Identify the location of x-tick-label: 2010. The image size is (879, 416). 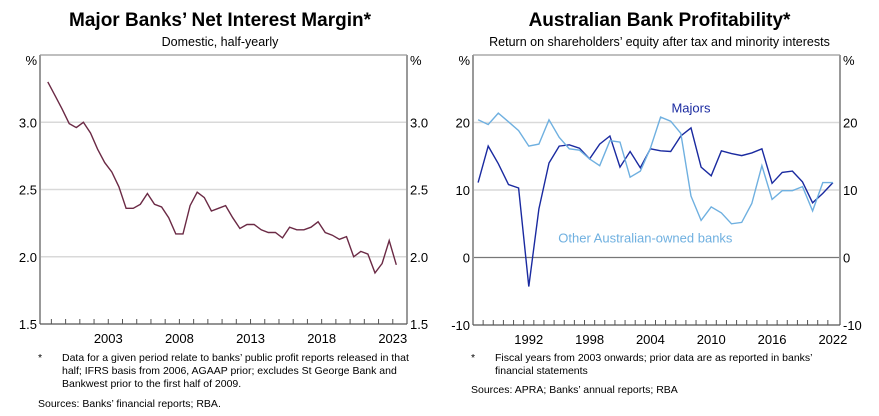
(711, 339).